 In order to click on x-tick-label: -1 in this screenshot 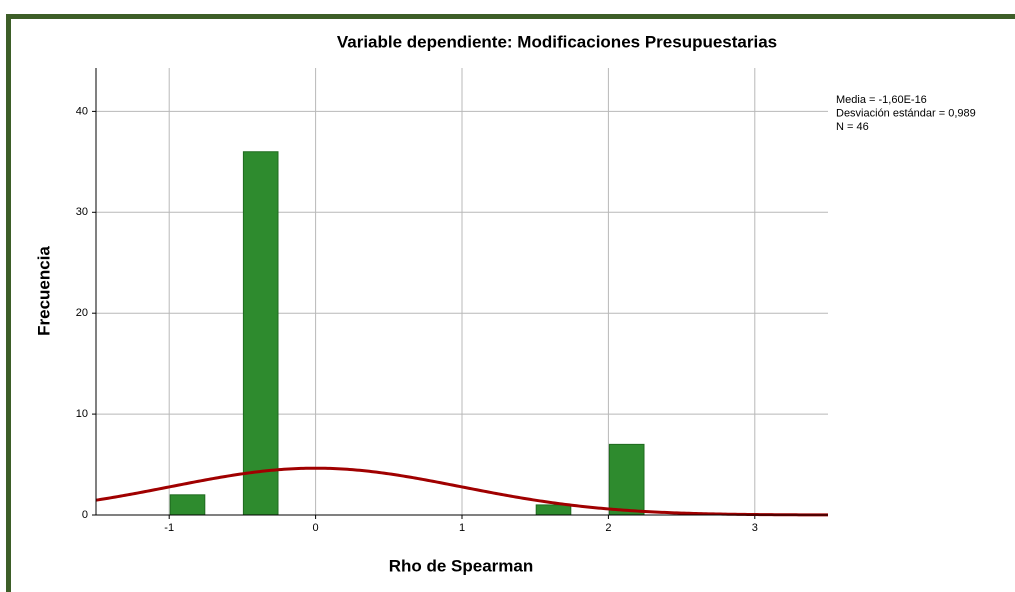, I will do `click(169, 528)`.